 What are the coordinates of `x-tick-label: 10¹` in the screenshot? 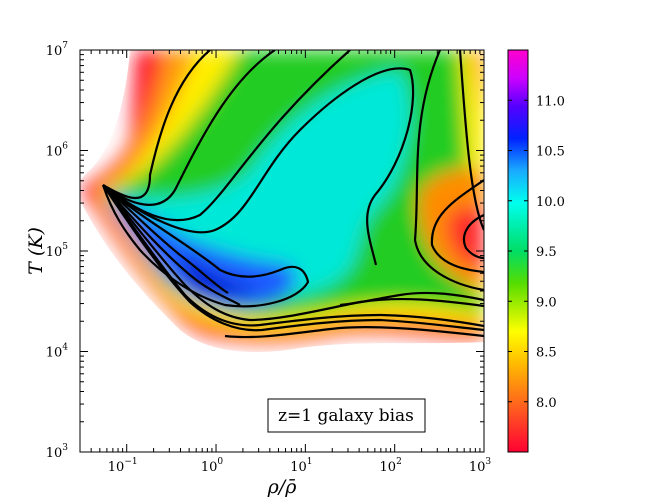 It's located at (301, 466).